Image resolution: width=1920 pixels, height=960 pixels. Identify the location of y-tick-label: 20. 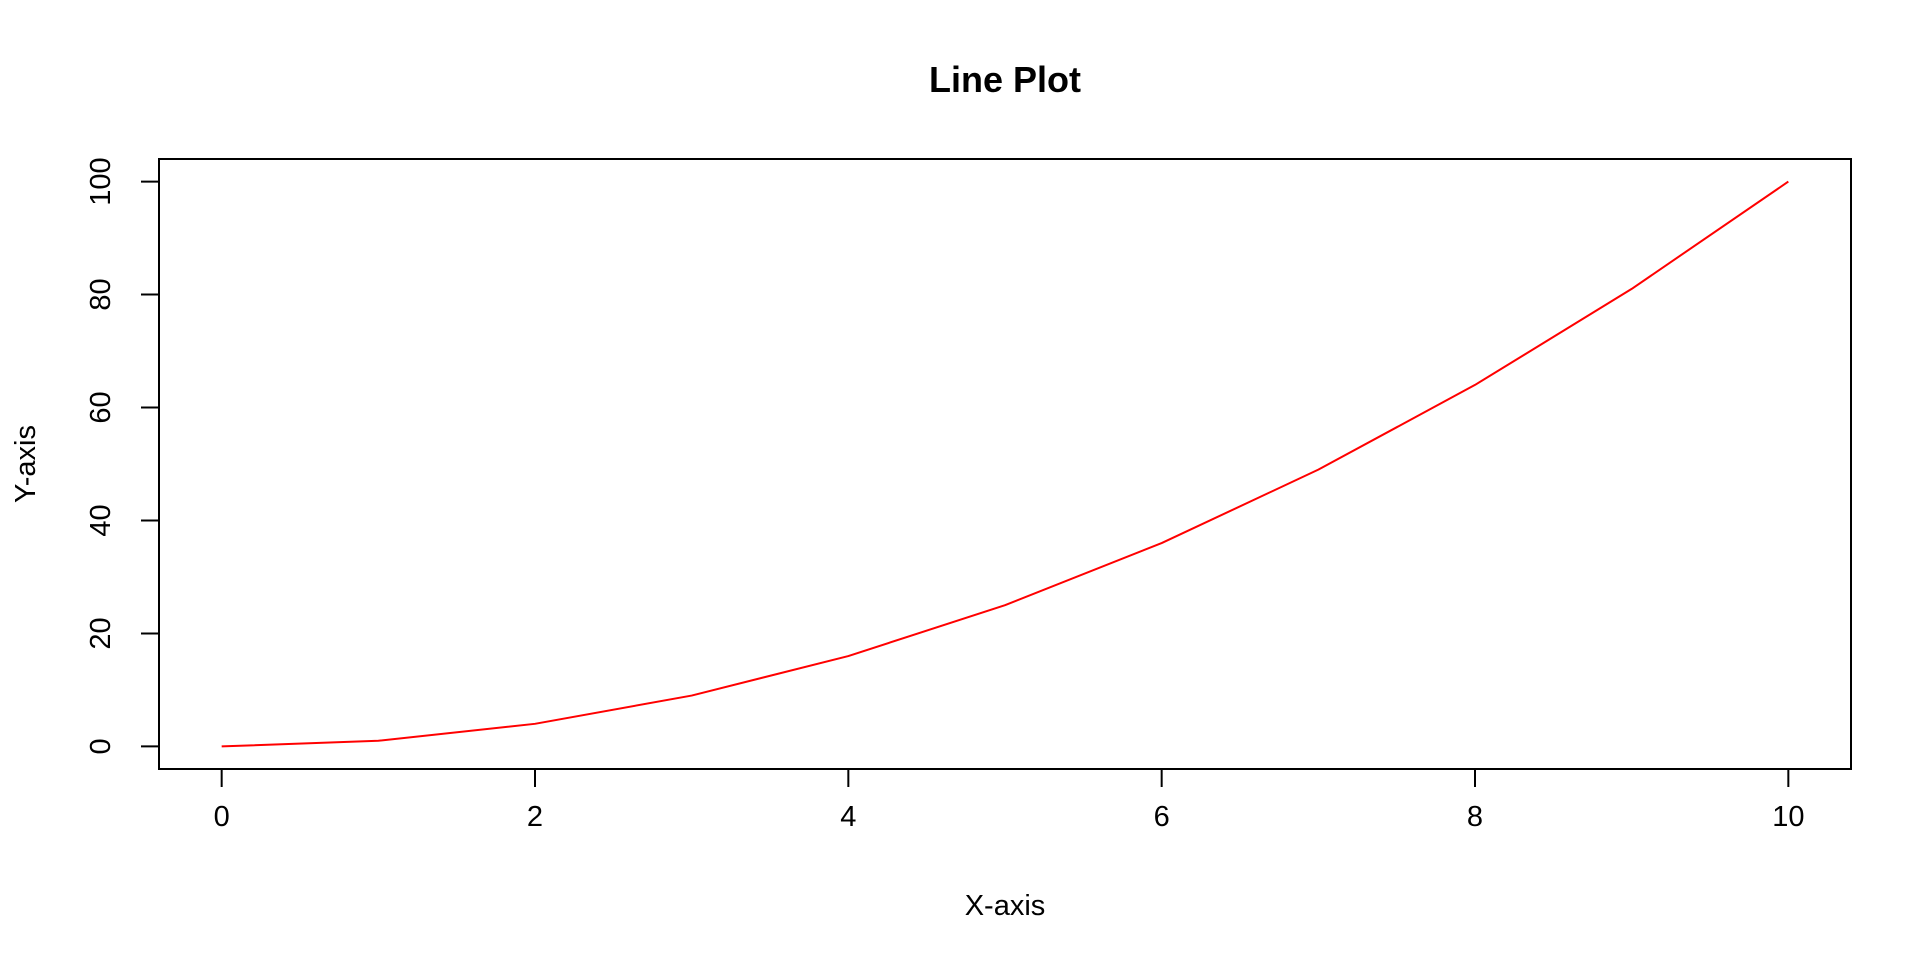
(101, 633).